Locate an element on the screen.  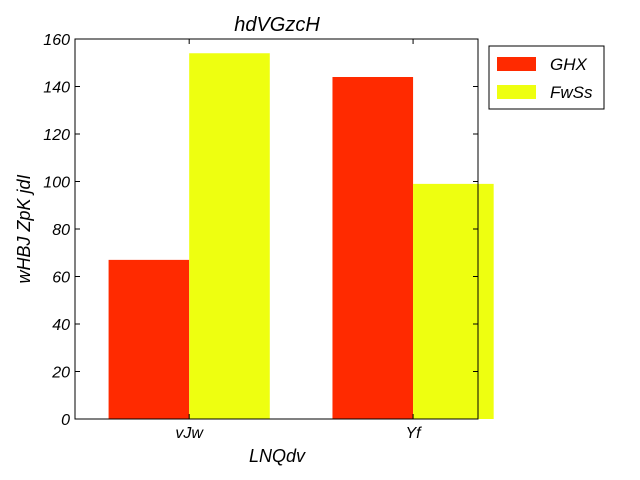
bar-GHX-Yf is located at coordinates (373, 248).